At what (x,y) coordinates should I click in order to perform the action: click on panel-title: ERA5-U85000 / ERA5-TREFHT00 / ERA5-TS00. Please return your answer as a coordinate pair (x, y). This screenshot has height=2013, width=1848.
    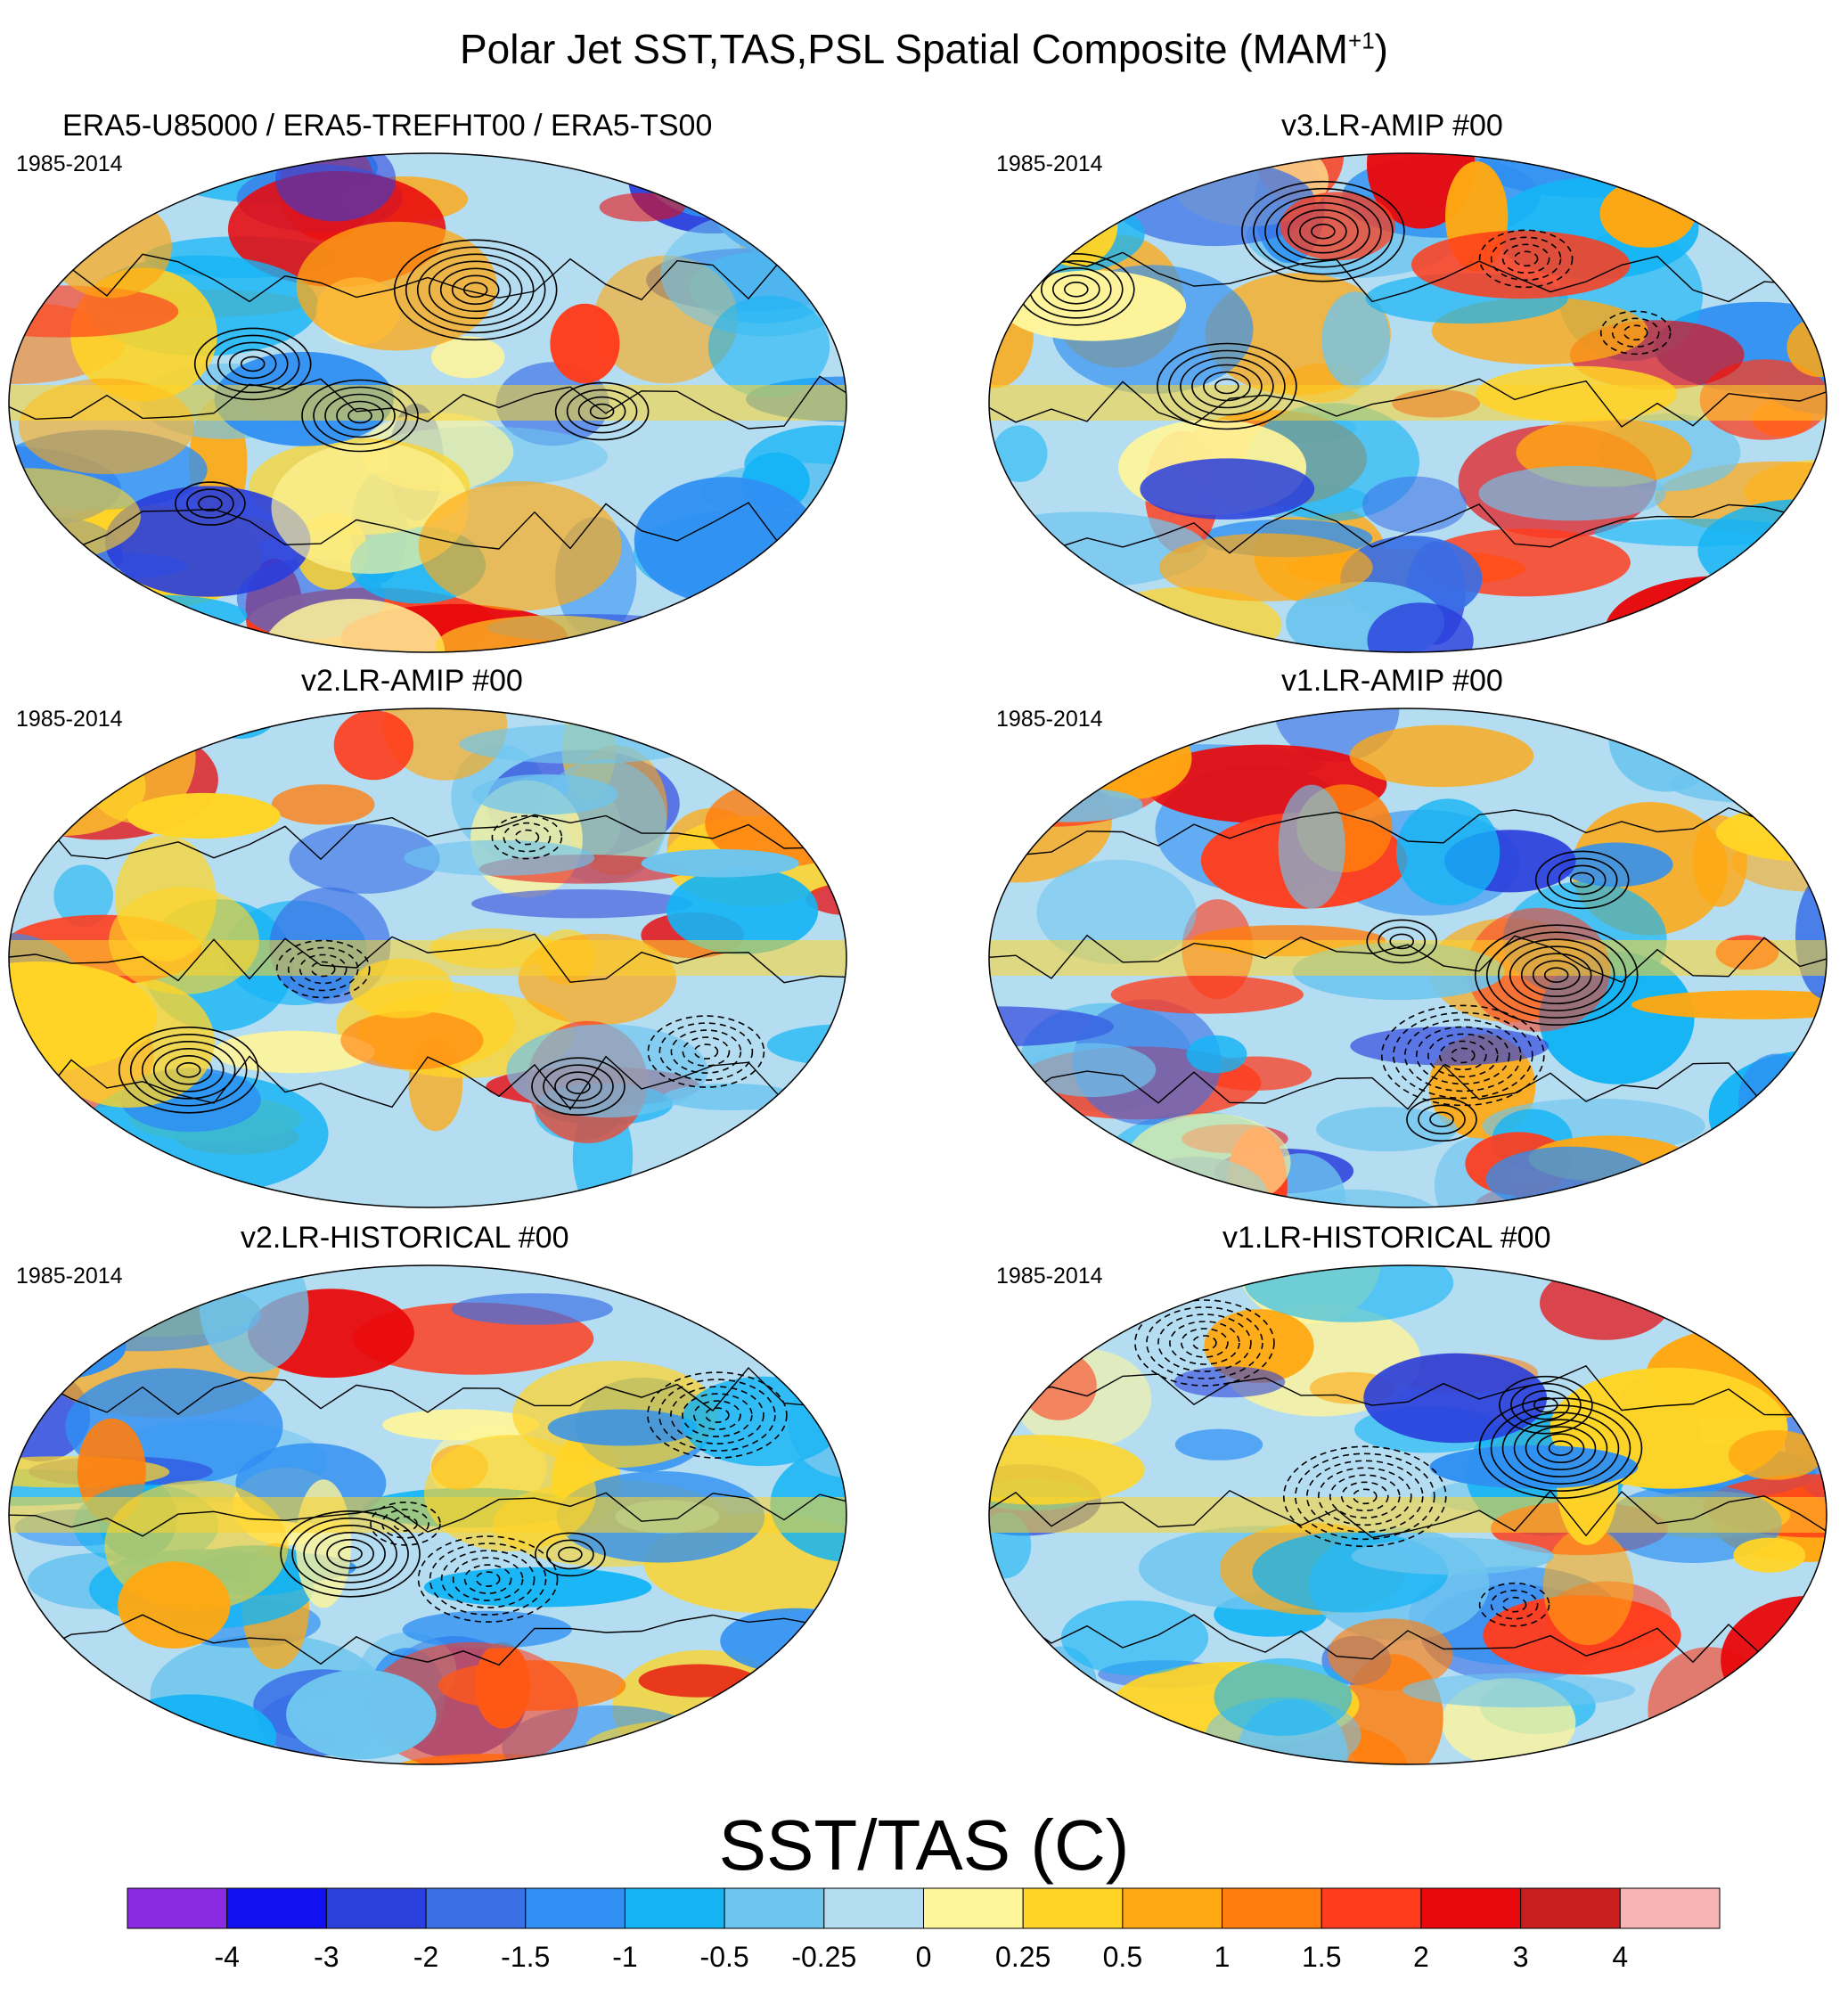
    Looking at the image, I should click on (387, 126).